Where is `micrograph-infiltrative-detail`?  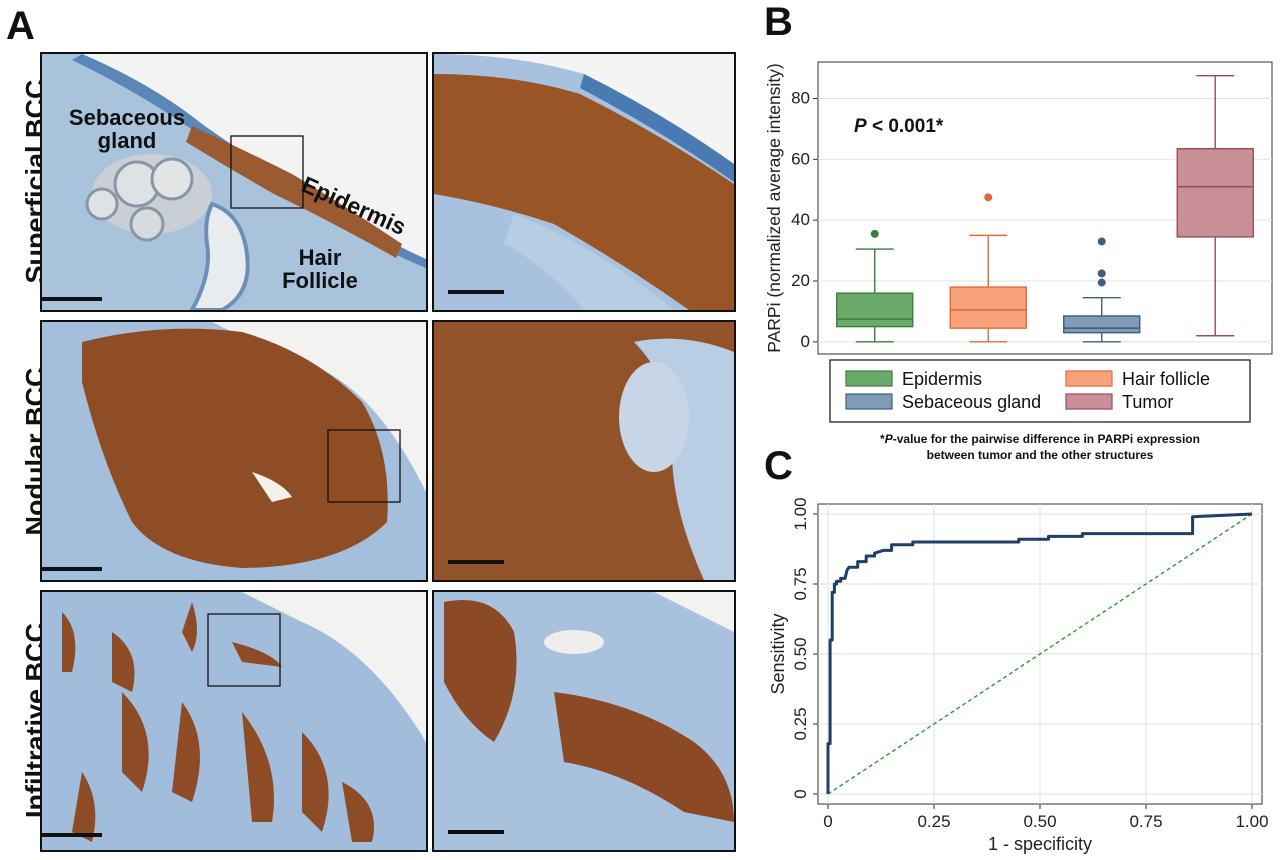 micrograph-infiltrative-detail is located at coordinates (584, 721).